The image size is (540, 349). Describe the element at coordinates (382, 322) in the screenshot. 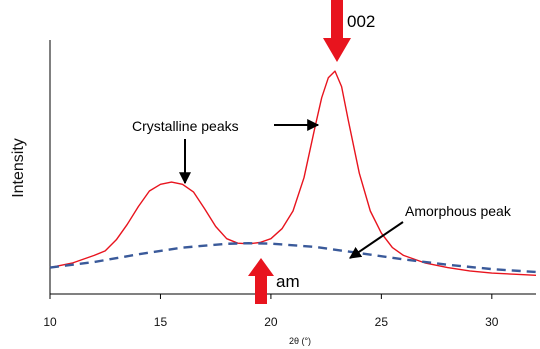

I see `x-tick-label-3: 25` at that location.